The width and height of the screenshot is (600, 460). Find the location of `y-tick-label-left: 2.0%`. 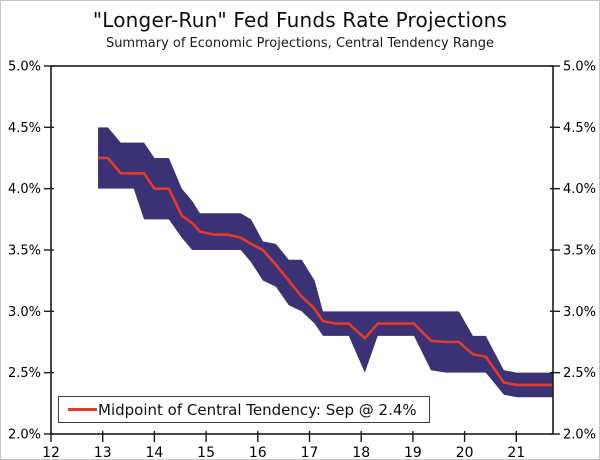

y-tick-label-left: 2.0% is located at coordinates (24, 435).